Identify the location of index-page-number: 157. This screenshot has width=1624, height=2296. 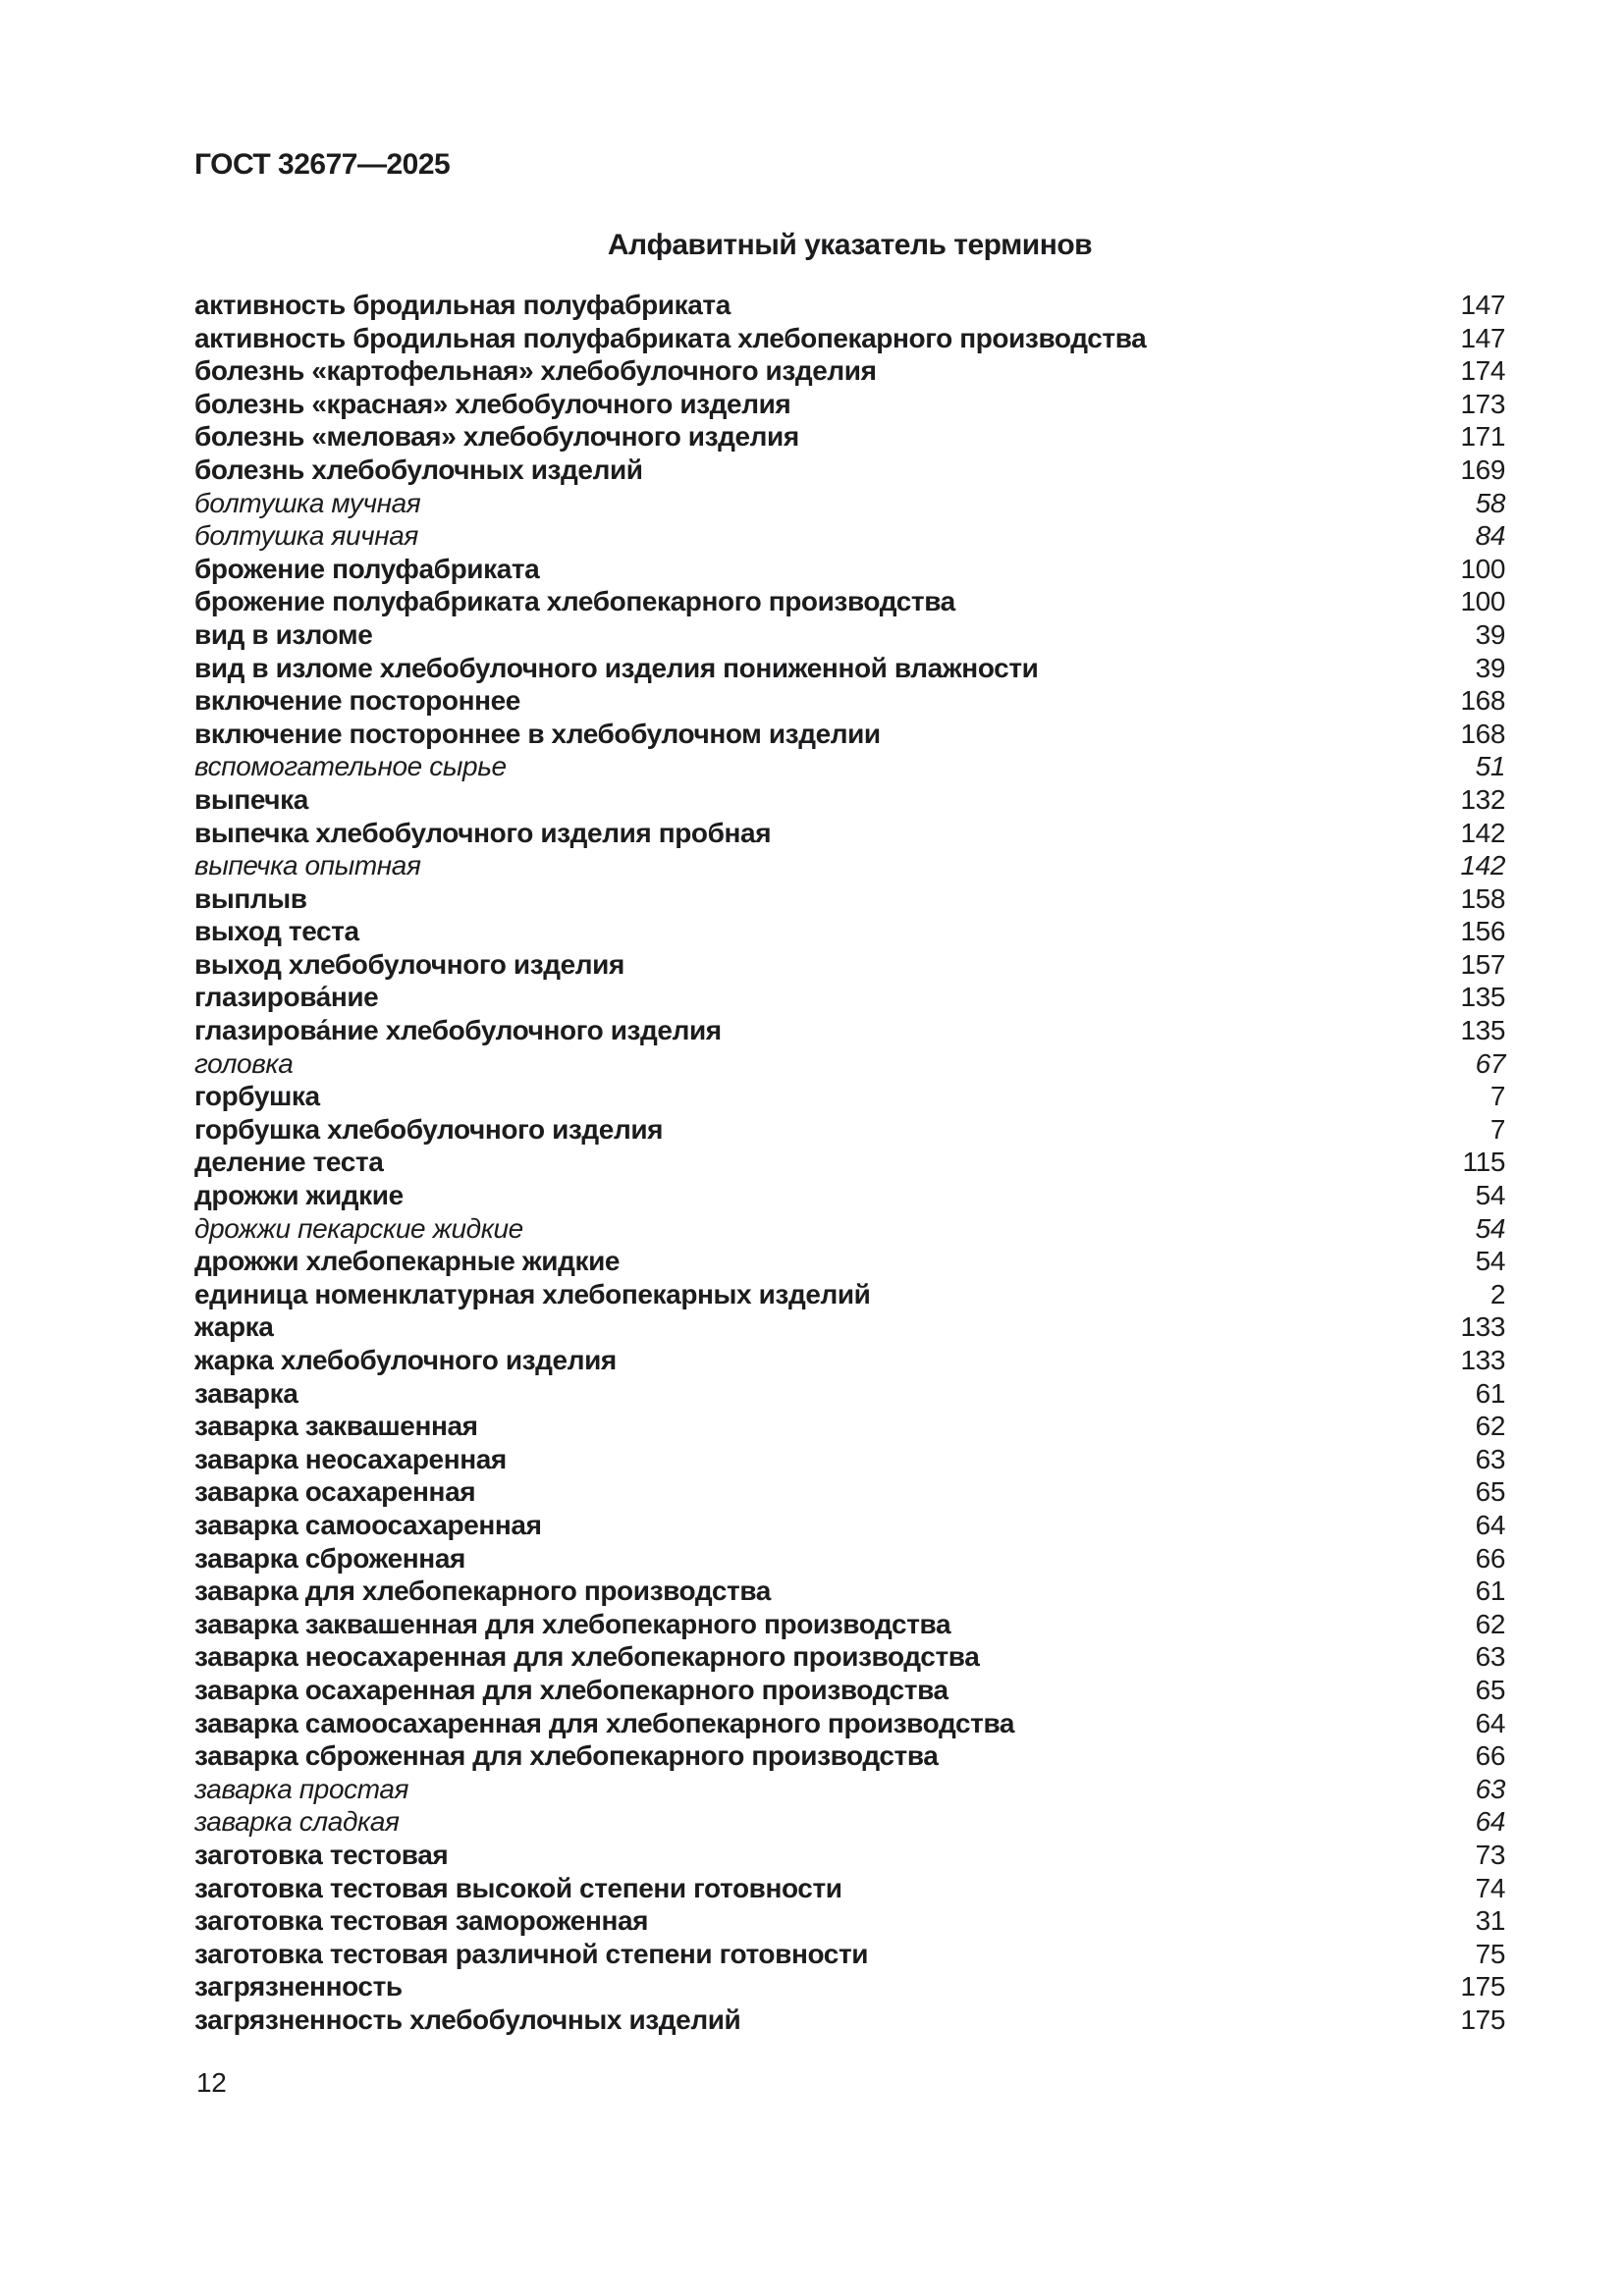
(1482, 964).